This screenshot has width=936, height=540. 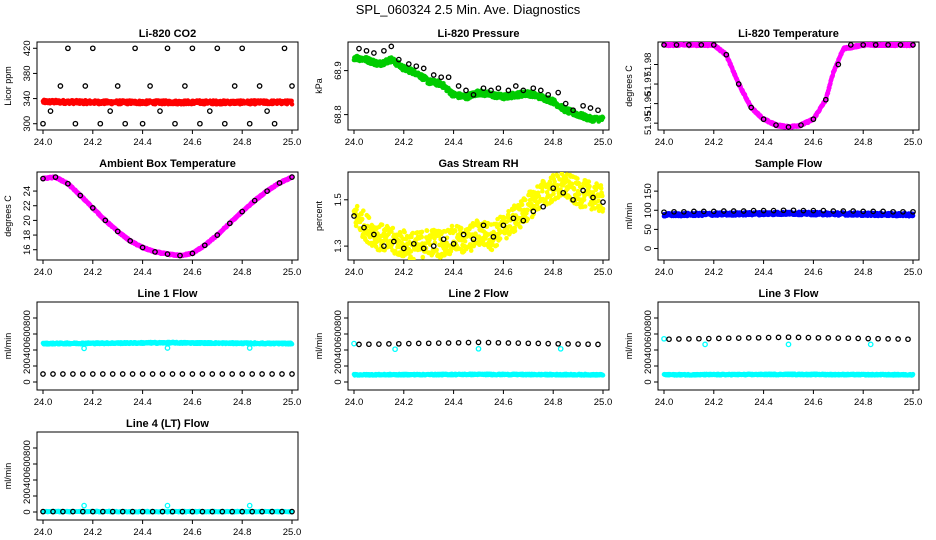 What do you see at coordinates (629, 216) in the screenshot?
I see `y-axis-label: ml/min` at bounding box center [629, 216].